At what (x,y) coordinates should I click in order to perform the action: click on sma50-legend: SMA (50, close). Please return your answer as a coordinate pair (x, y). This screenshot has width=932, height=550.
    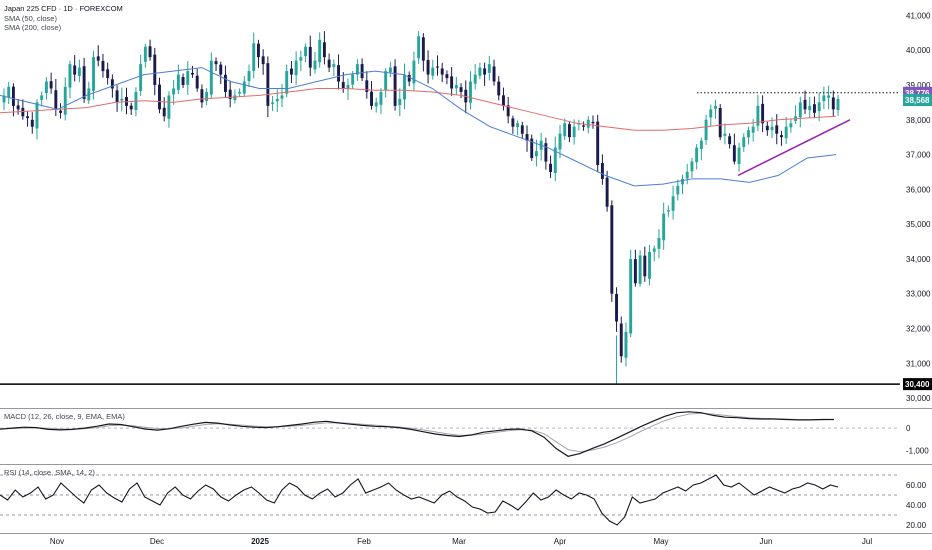
    Looking at the image, I should click on (30, 18).